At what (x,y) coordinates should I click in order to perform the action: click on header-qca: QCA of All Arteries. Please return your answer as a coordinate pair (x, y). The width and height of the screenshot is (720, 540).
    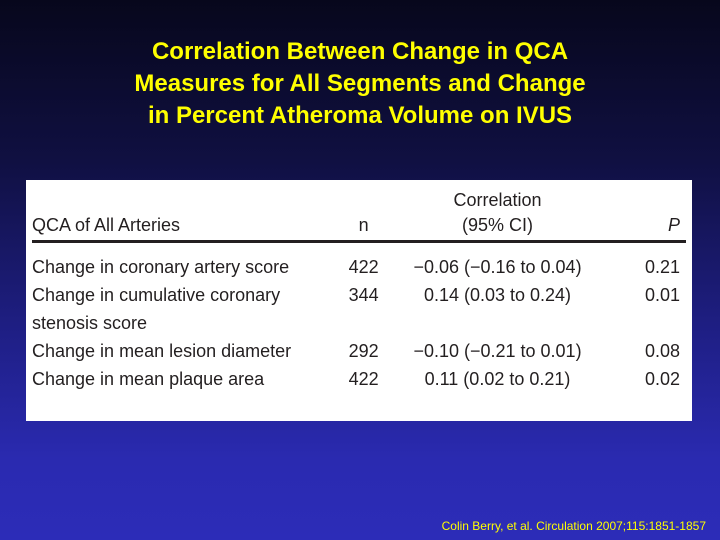
    Looking at the image, I should click on (183, 227).